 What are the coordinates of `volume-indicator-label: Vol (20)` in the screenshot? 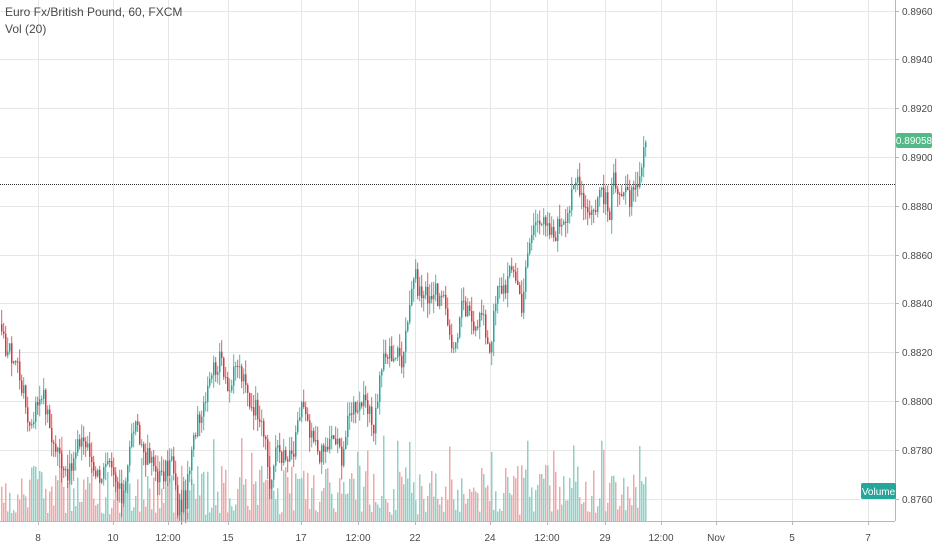 It's located at (26, 29).